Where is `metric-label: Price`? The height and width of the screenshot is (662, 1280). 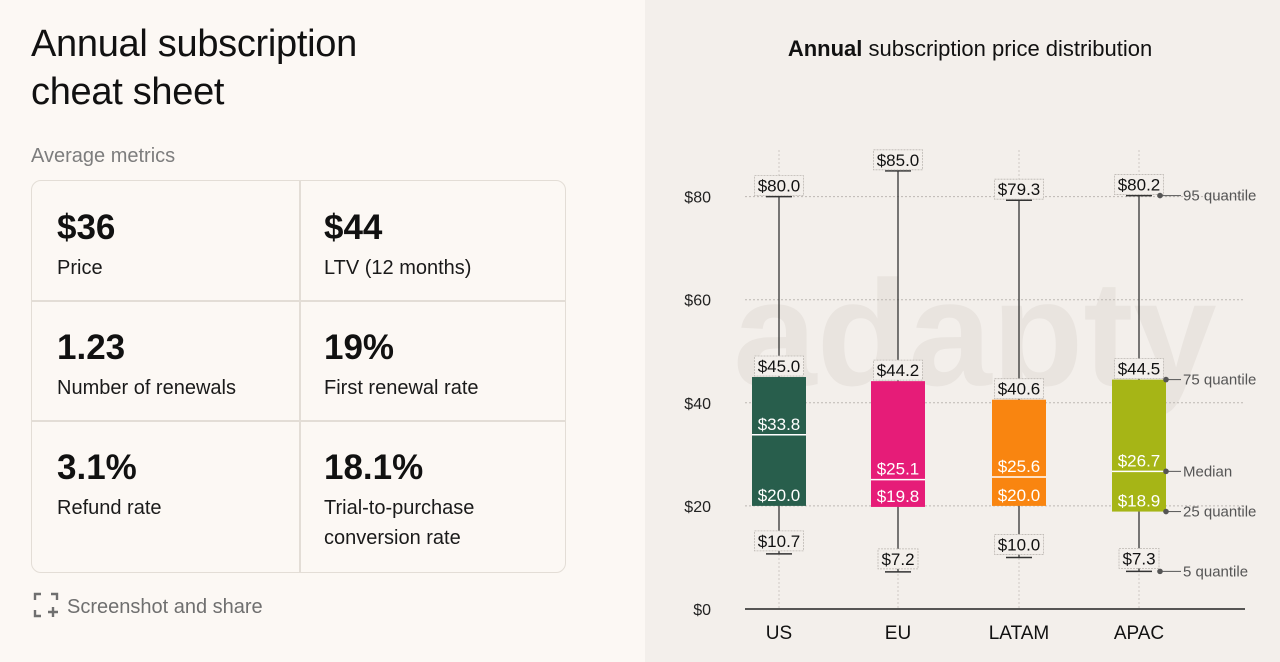
metric-label: Price is located at coordinates (80, 268).